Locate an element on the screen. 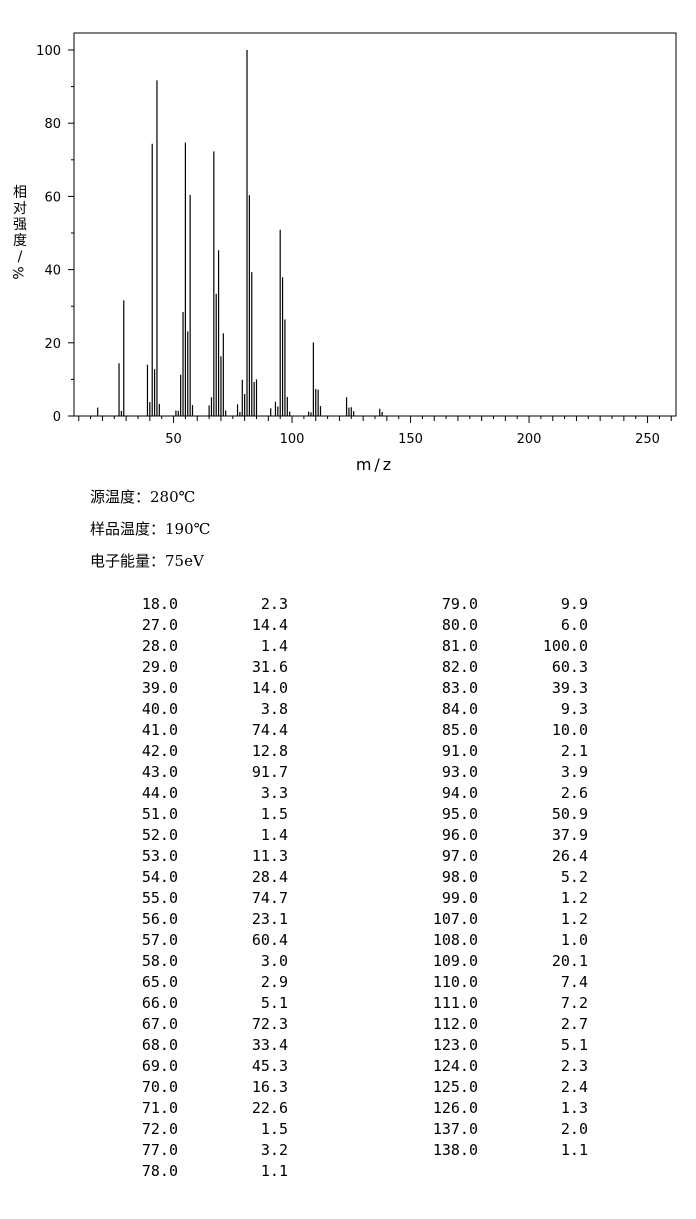 This screenshot has height=1219, width=696. abundance-value: 3.3 is located at coordinates (274, 793).